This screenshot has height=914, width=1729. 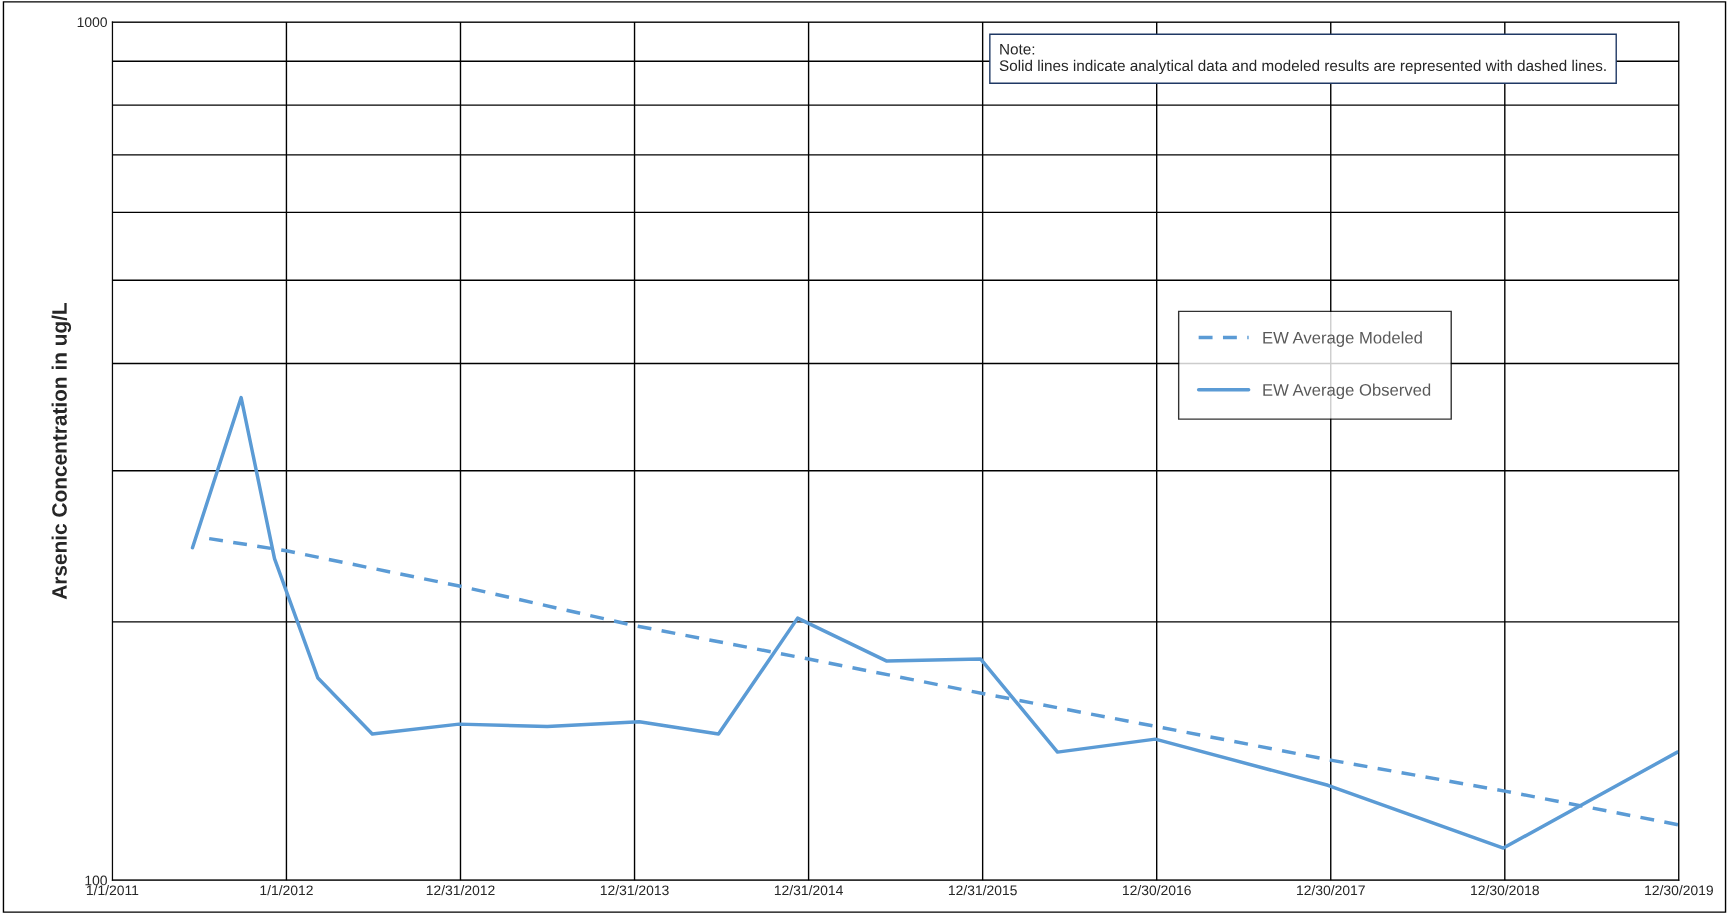 What do you see at coordinates (1679, 890) in the screenshot?
I see `x-tick-label: 12/30/2019` at bounding box center [1679, 890].